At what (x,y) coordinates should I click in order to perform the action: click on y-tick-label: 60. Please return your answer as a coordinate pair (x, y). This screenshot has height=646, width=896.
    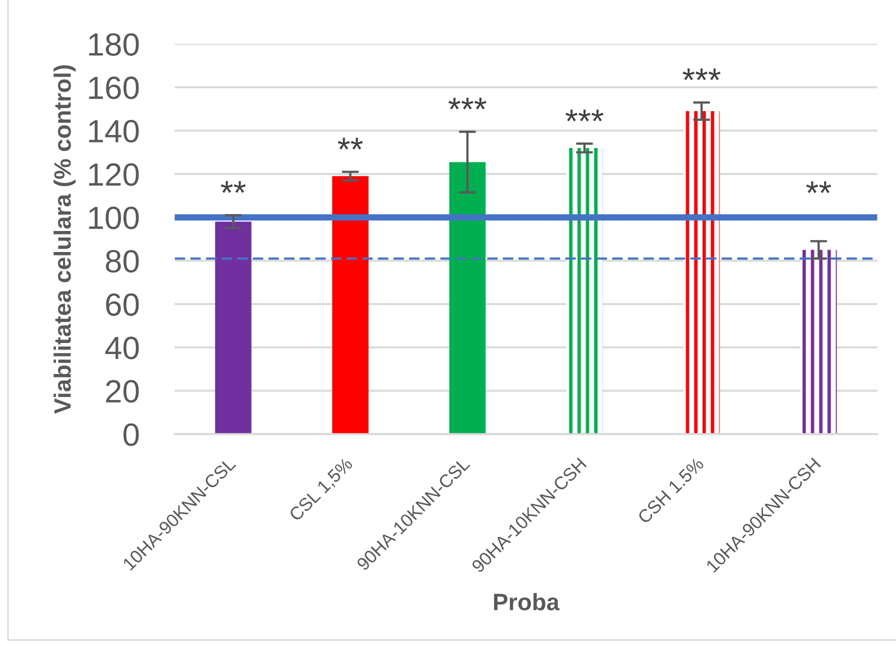
    Looking at the image, I should click on (122, 304).